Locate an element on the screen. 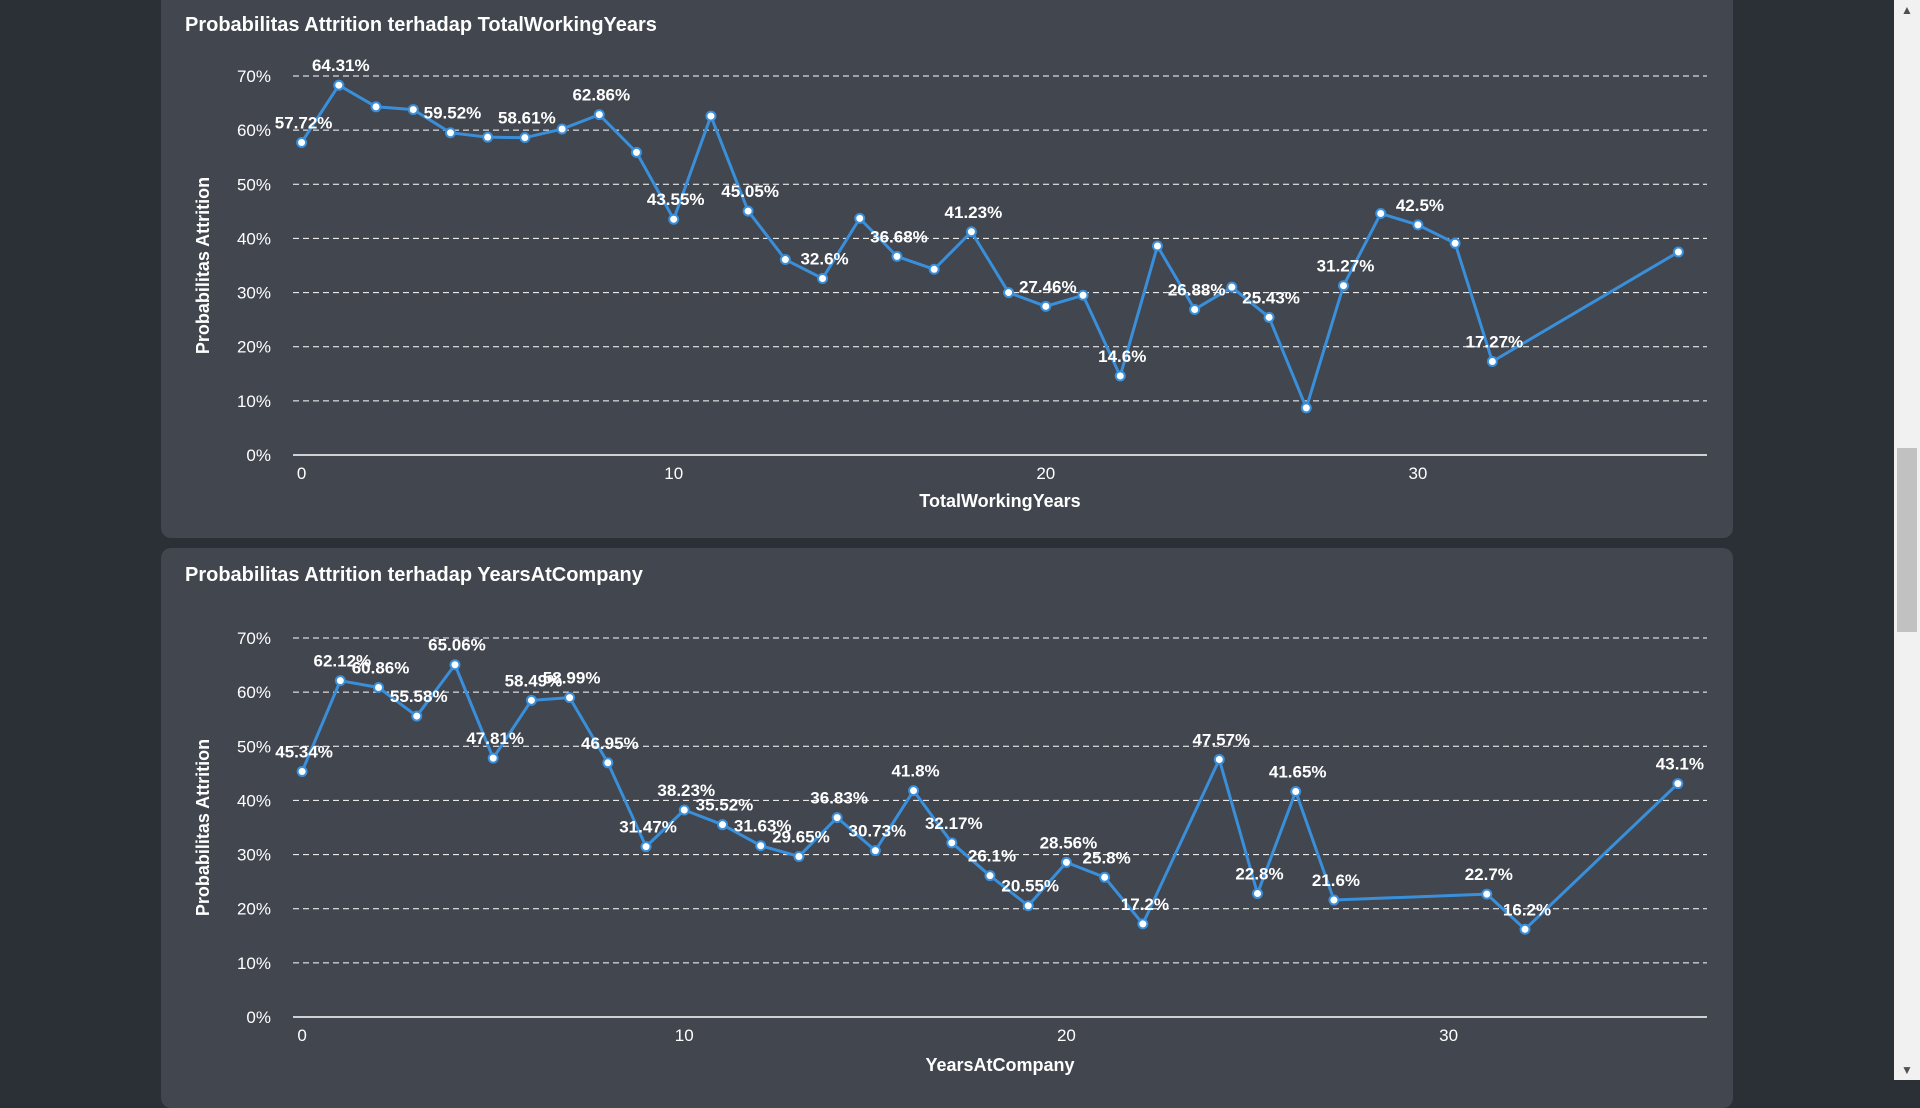  y-tick-label: 20% is located at coordinates (254, 909).